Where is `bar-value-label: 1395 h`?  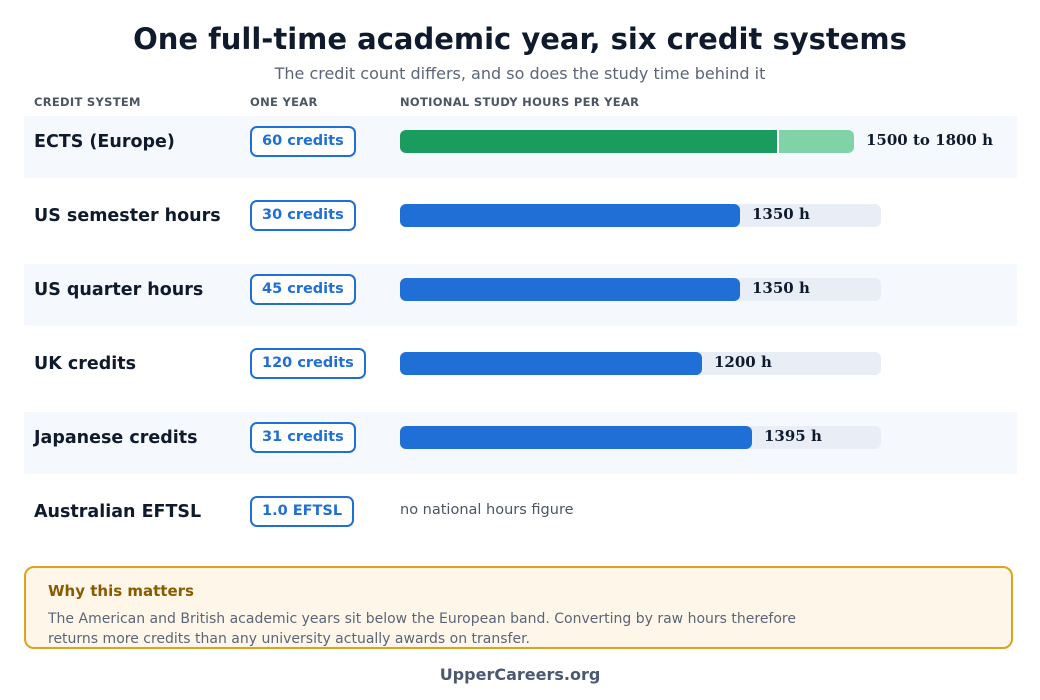 bar-value-label: 1395 h is located at coordinates (793, 436).